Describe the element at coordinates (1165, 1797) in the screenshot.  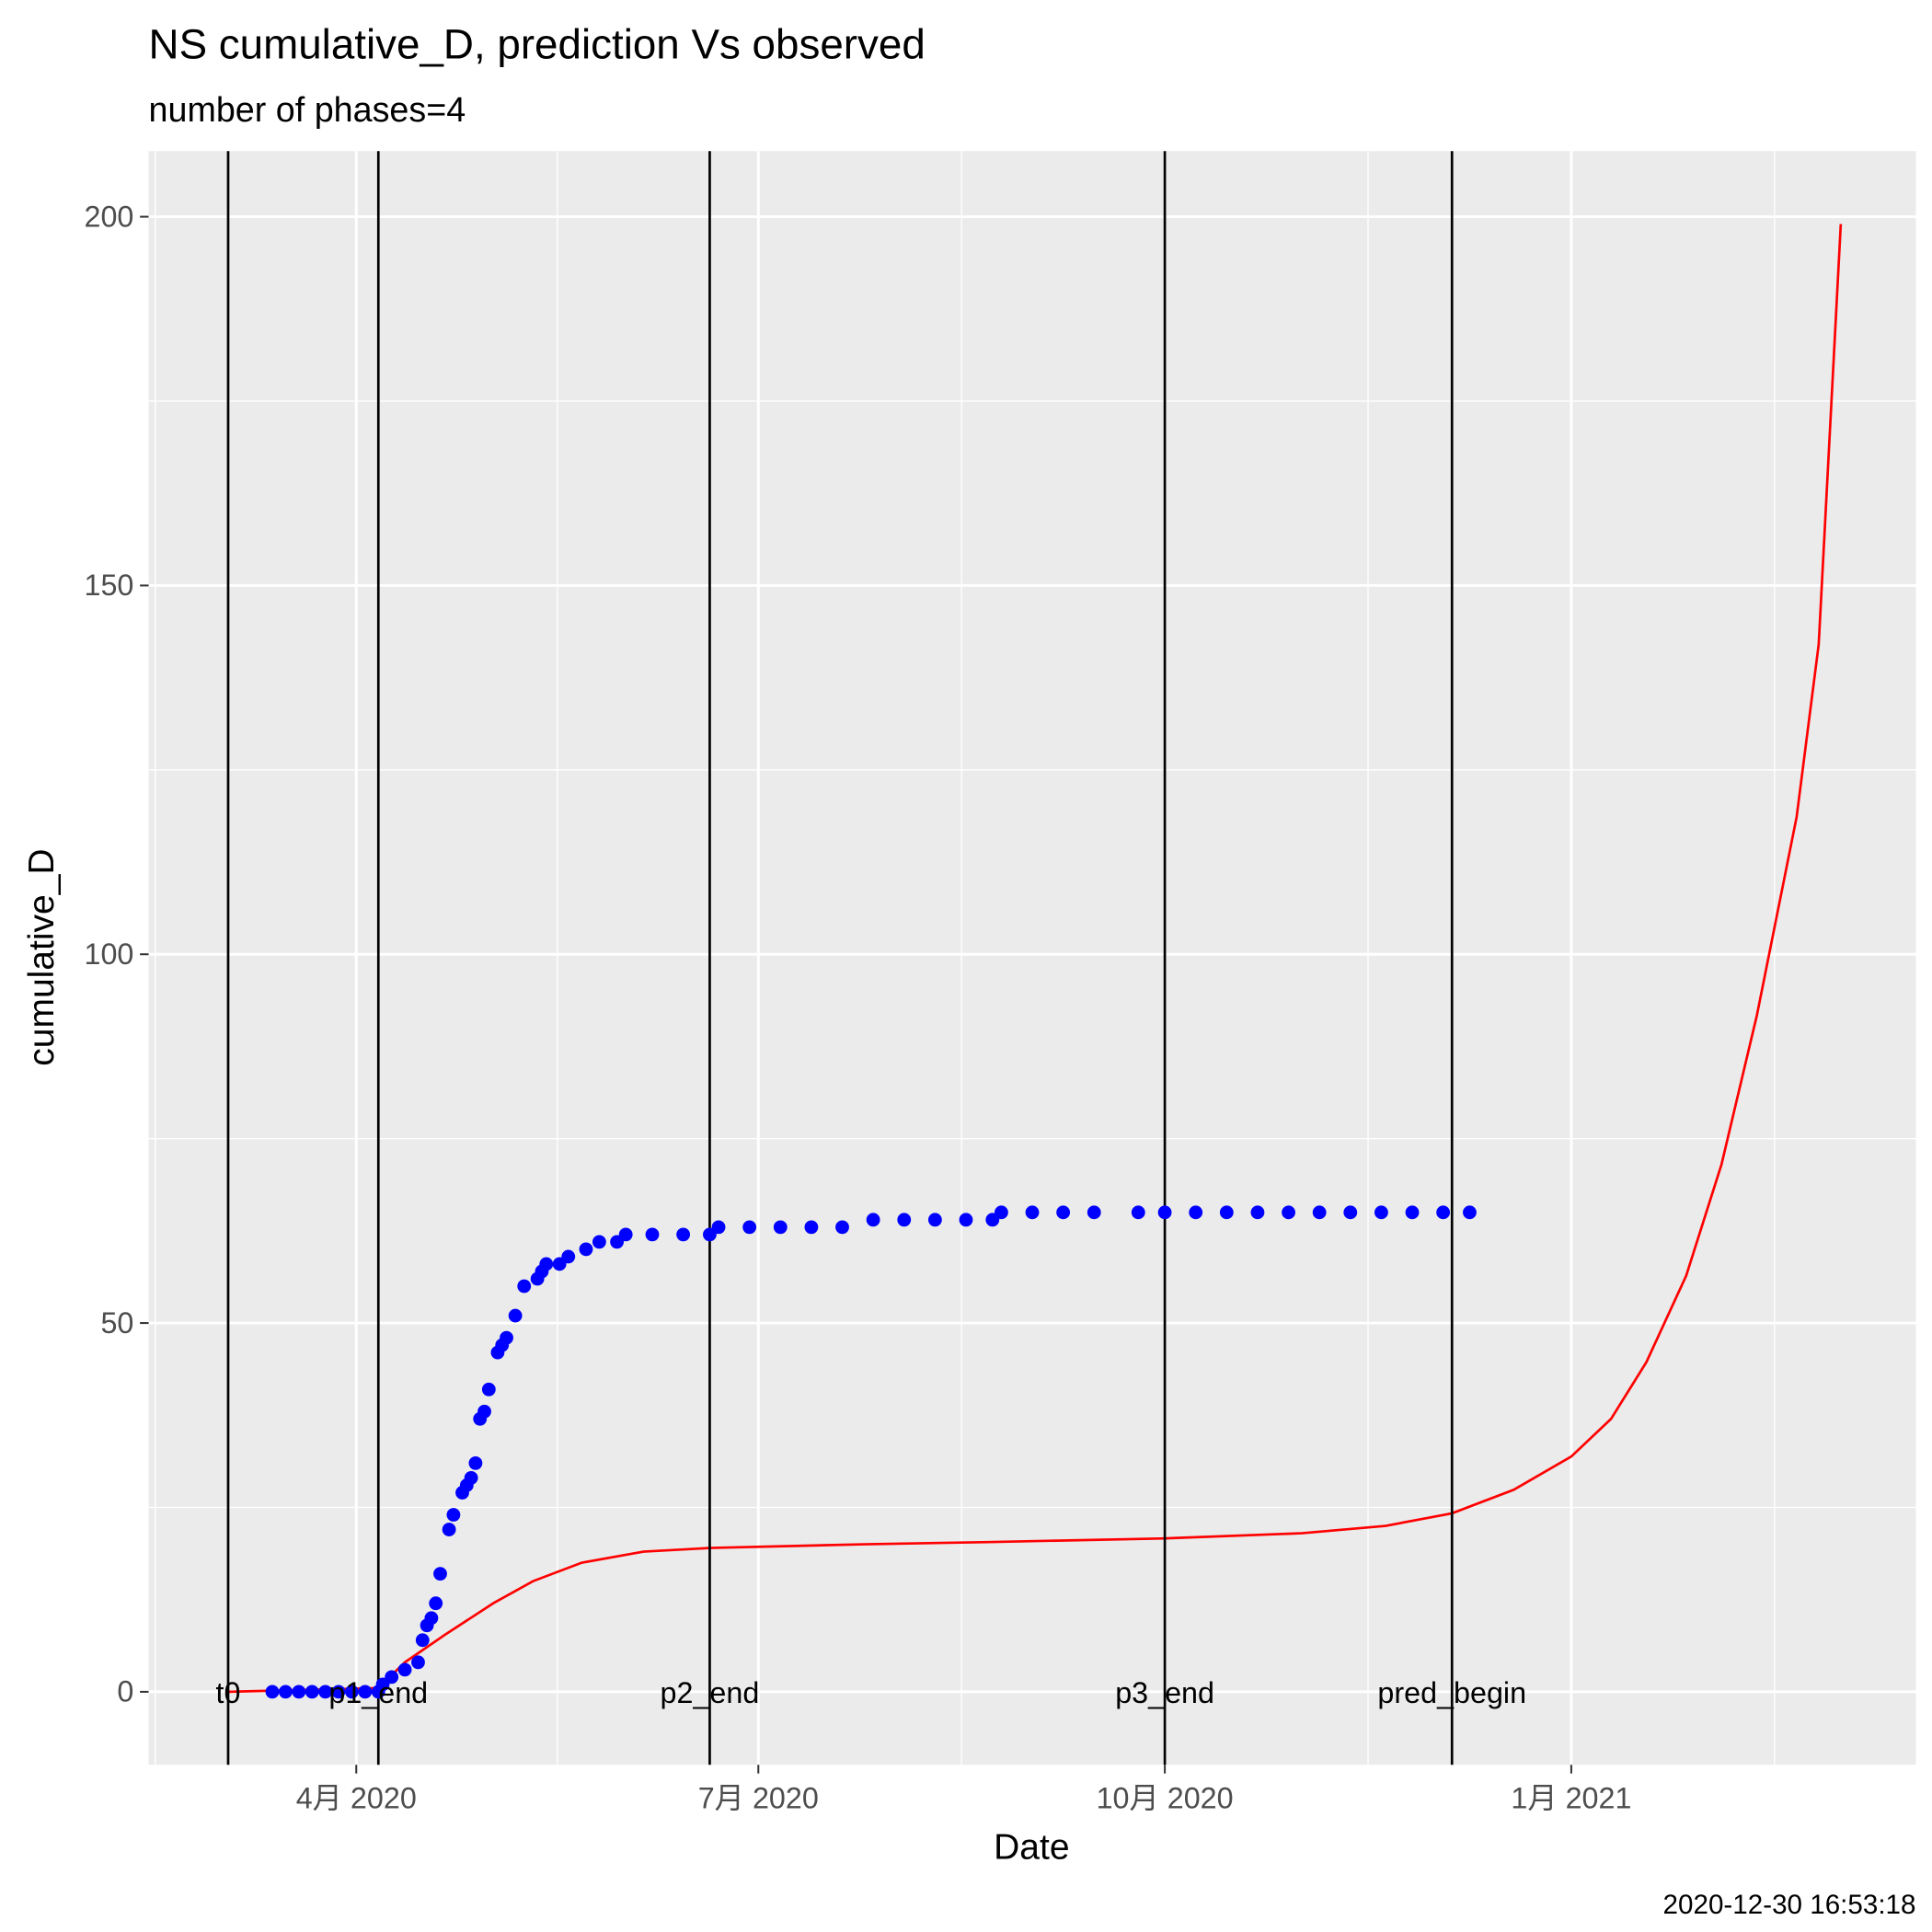
I see `x-tick-label: 10月 2020` at that location.